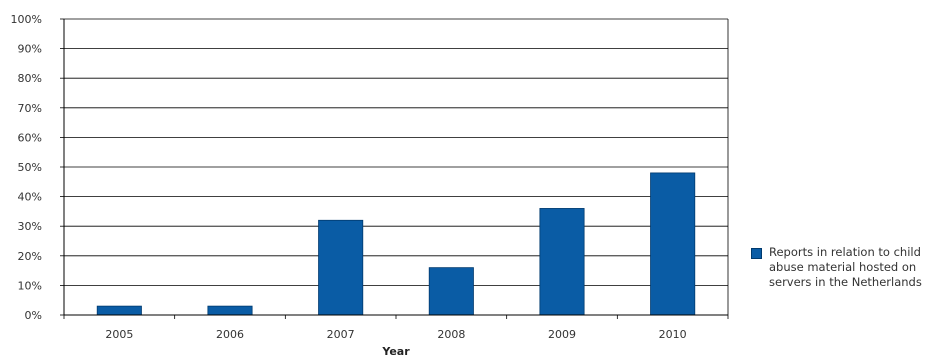  Describe the element at coordinates (30, 197) in the screenshot. I see `y-tick-label: 40%` at that location.